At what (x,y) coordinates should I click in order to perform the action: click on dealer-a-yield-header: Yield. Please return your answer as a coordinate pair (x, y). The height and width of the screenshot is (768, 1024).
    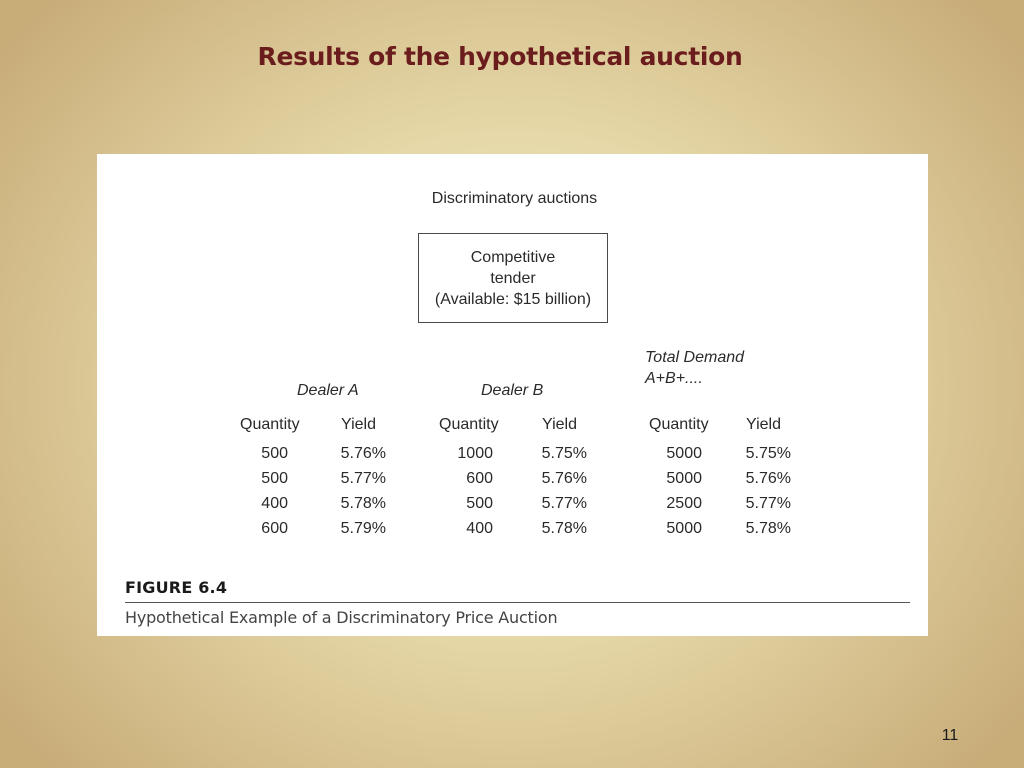
    Looking at the image, I should click on (358, 424).